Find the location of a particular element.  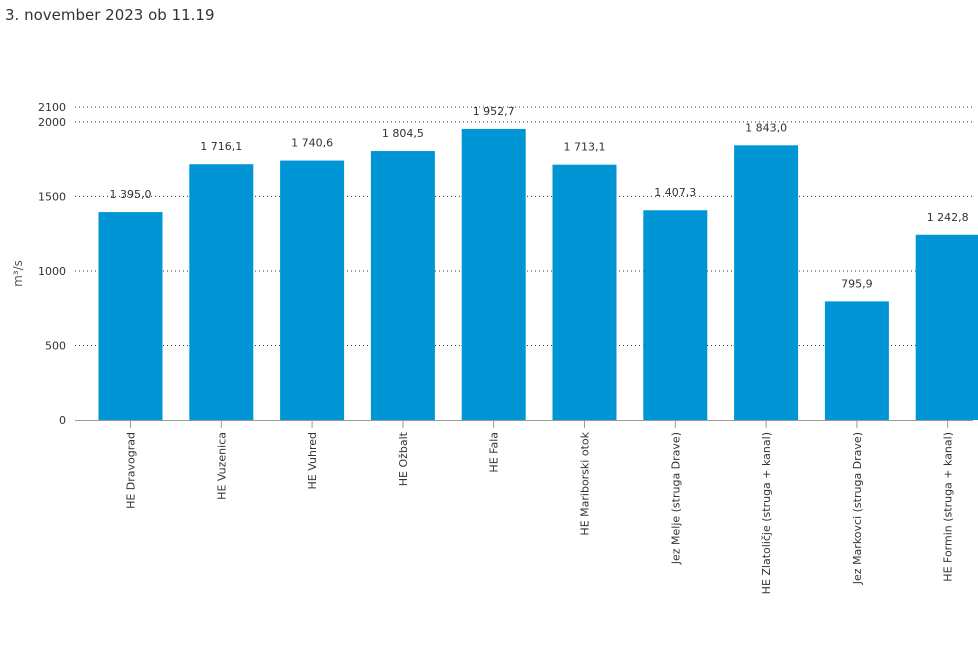

y-tick-label: 2100 is located at coordinates (52, 107).